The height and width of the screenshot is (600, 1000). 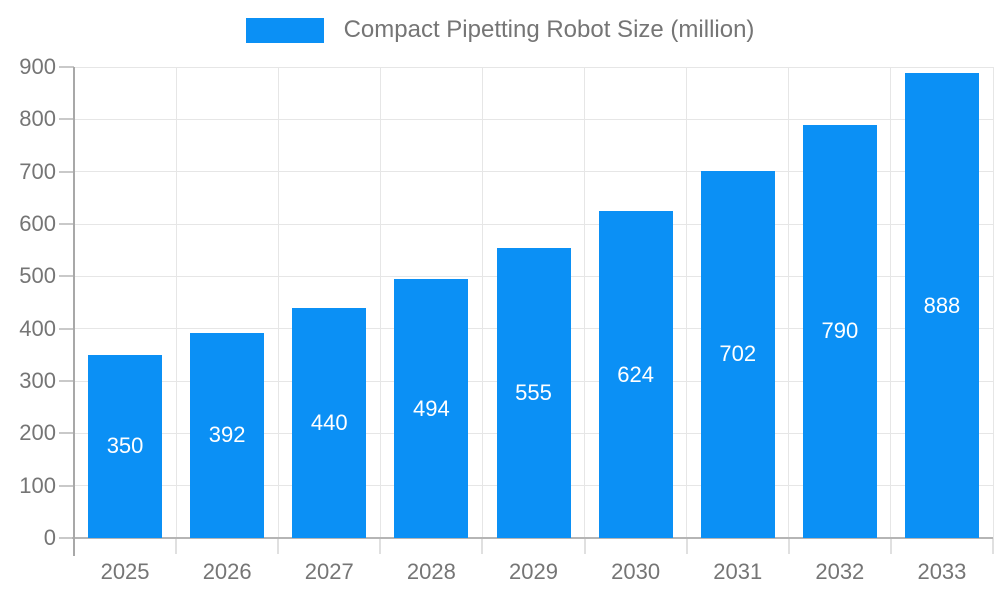 What do you see at coordinates (532, 538) in the screenshot?
I see `x-axis-line` at bounding box center [532, 538].